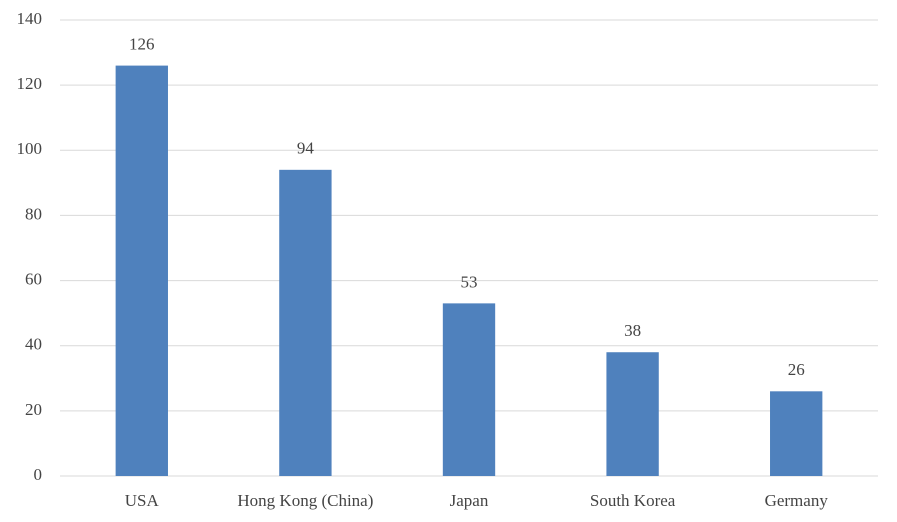 The width and height of the screenshot is (897, 522). What do you see at coordinates (305, 500) in the screenshot?
I see `x-tick-label: Hong Kong (China)` at bounding box center [305, 500].